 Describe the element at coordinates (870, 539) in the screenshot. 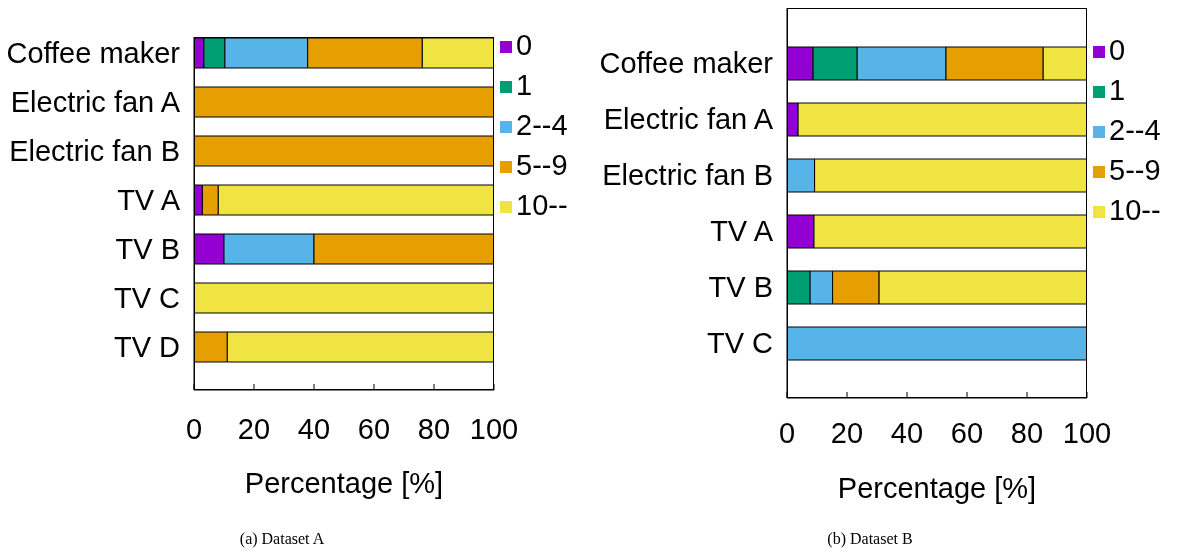

I see `text: (b) Dataset B` at that location.